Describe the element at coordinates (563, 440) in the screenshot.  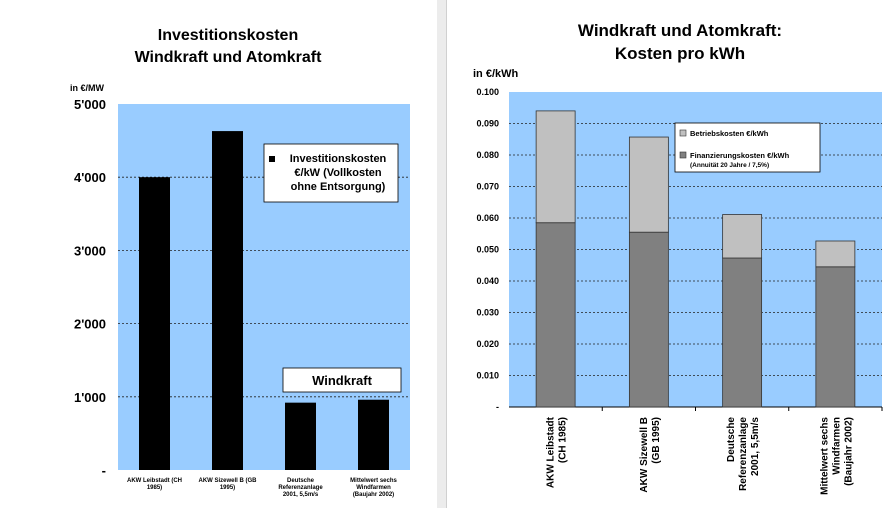
I see `x-tick-label: (CH 1985)` at that location.